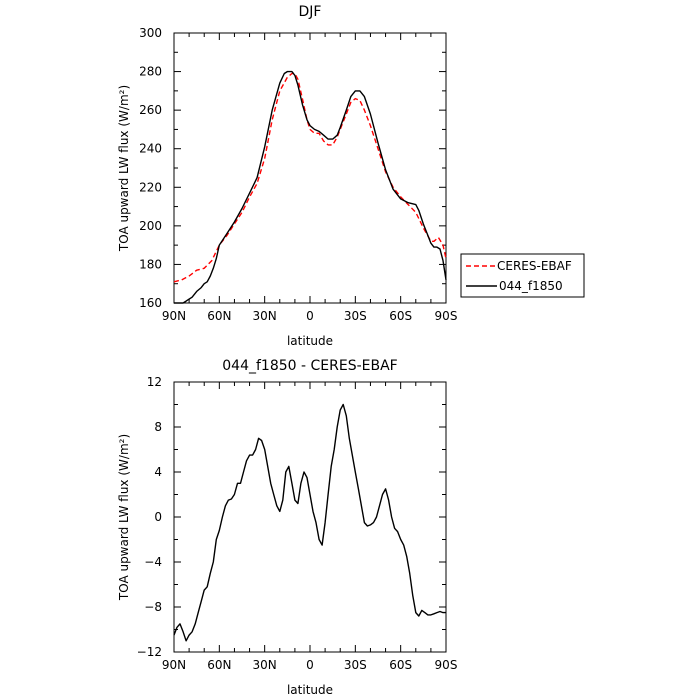 The width and height of the screenshot is (700, 700). I want to click on top-y-tick-label: 300, so click(150, 33).